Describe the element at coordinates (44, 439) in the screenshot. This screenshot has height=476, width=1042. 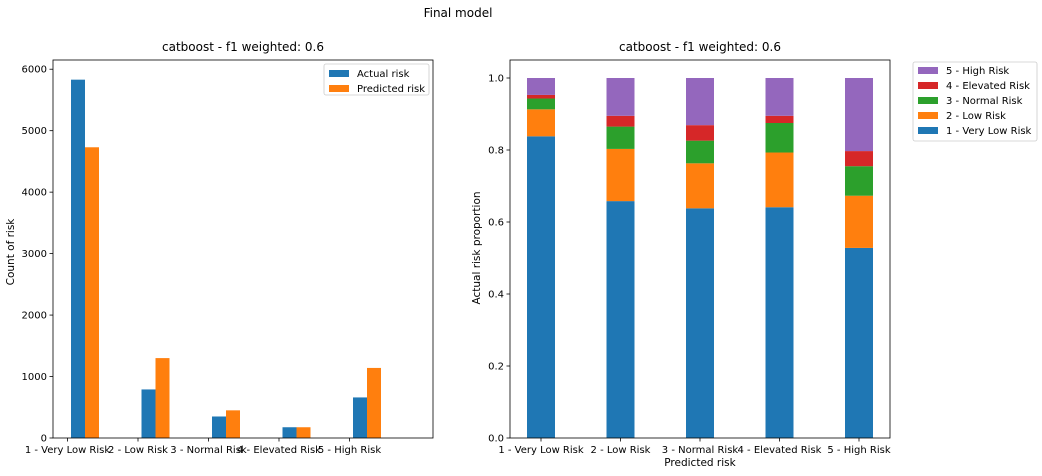
I see `y-tick-label: 0` at that location.